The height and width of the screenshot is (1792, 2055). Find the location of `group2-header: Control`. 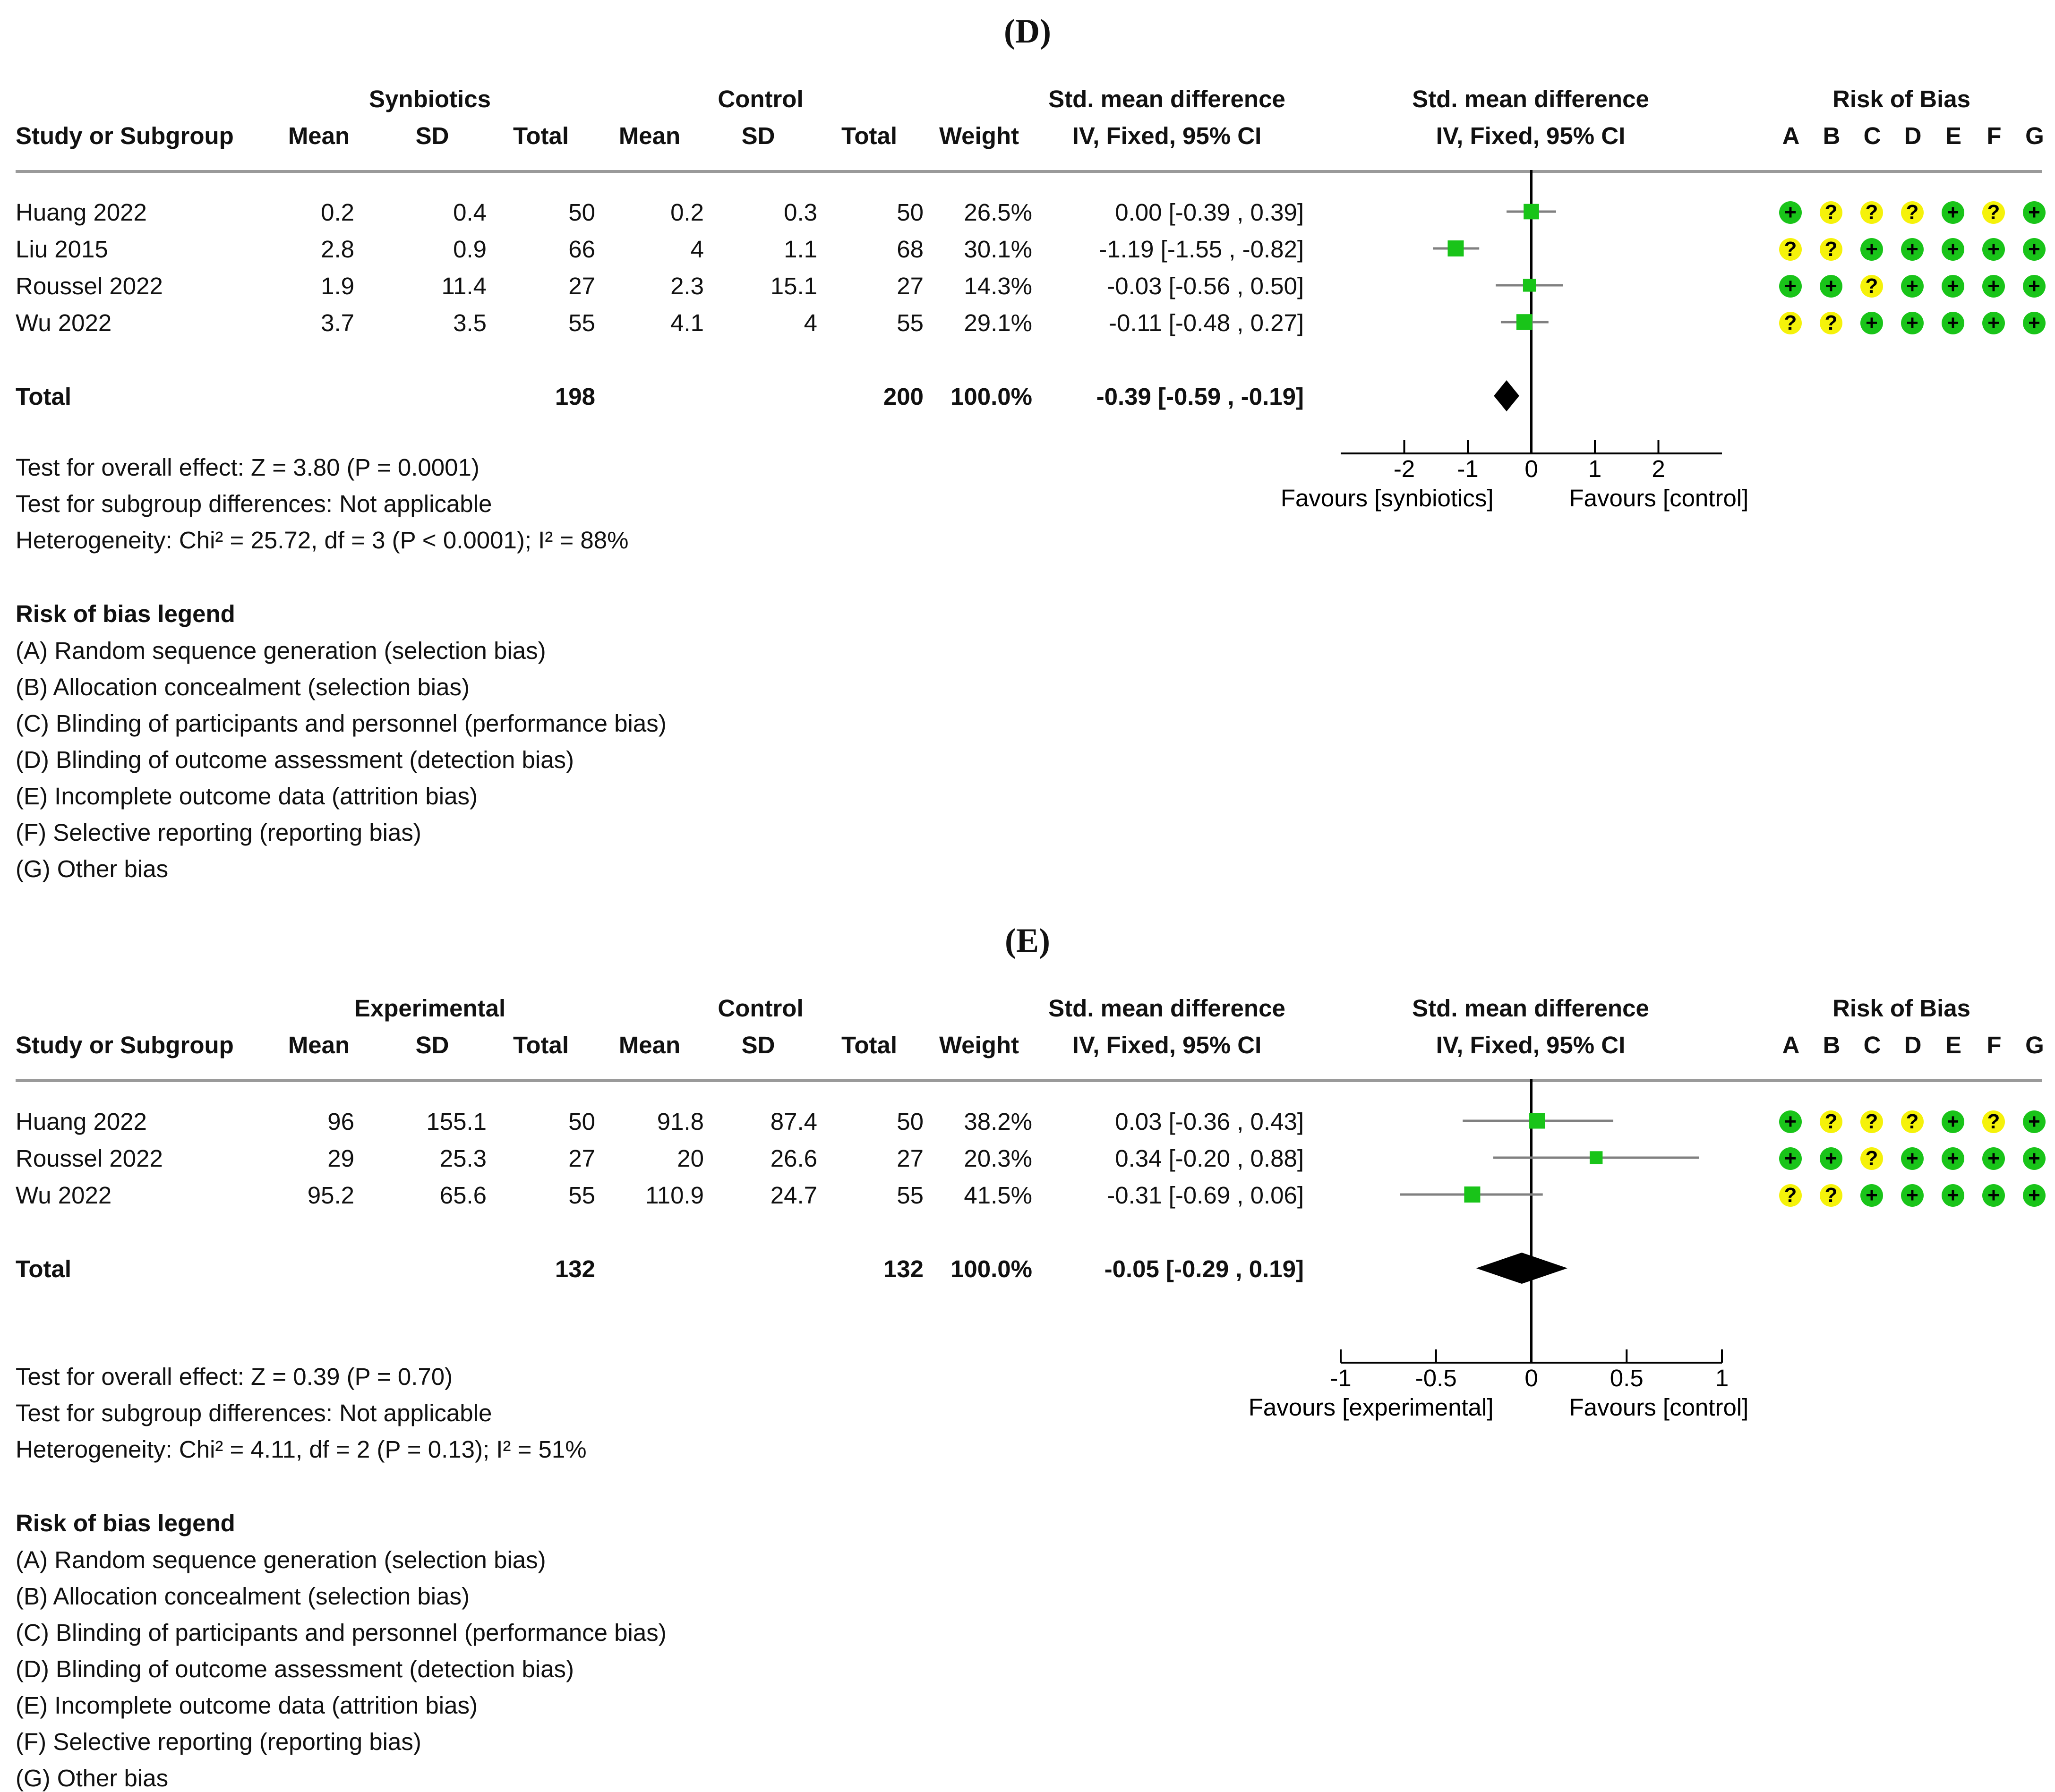

group2-header: Control is located at coordinates (761, 1008).